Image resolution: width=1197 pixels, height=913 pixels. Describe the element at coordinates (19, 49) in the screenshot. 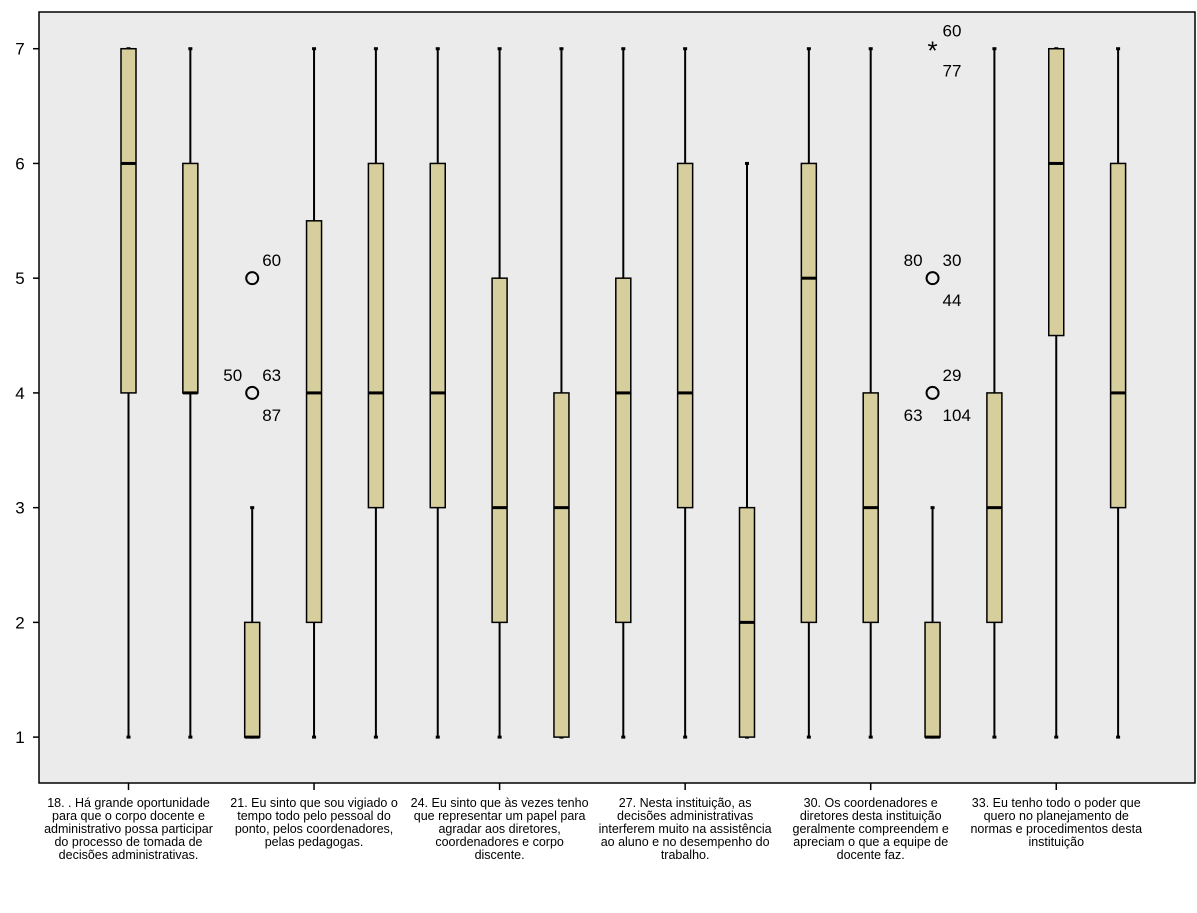

I see `y-tick-label: 7` at that location.